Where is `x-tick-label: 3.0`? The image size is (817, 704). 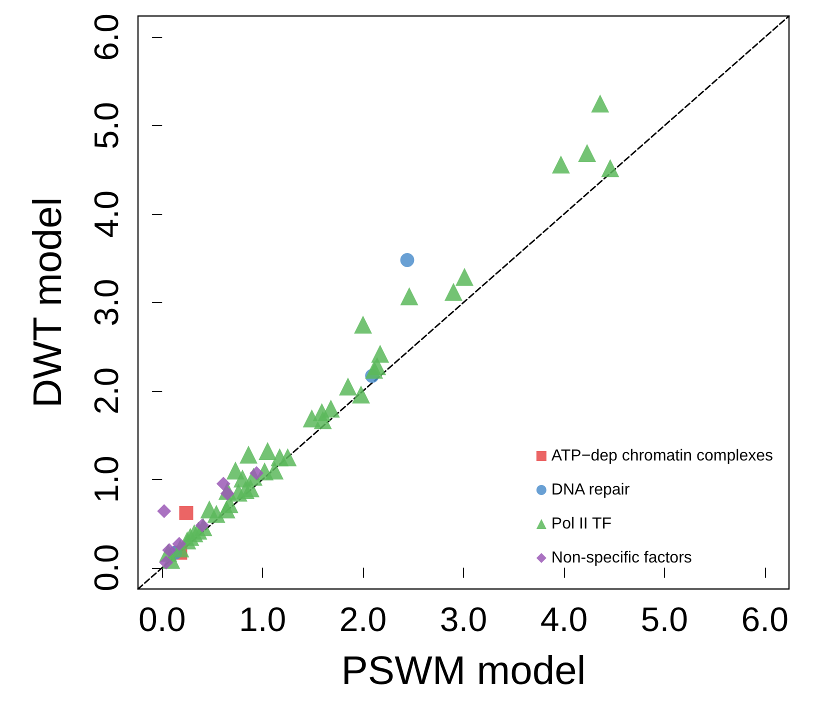
x-tick-label: 3.0 is located at coordinates (464, 620).